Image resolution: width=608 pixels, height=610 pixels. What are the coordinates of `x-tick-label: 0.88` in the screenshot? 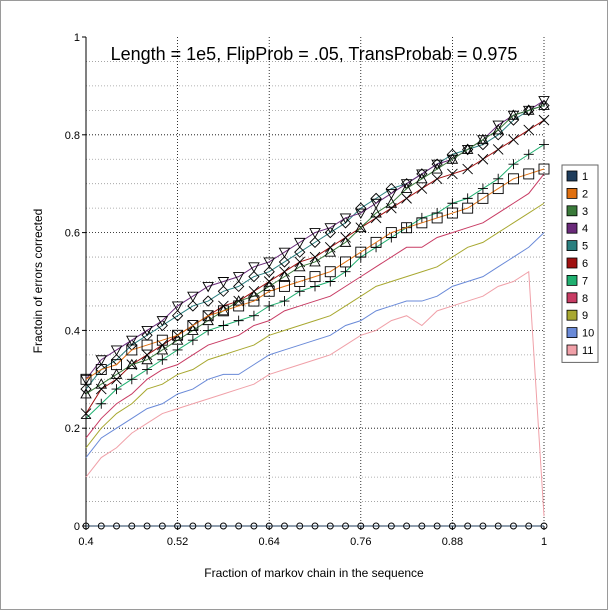 It's located at (452, 542).